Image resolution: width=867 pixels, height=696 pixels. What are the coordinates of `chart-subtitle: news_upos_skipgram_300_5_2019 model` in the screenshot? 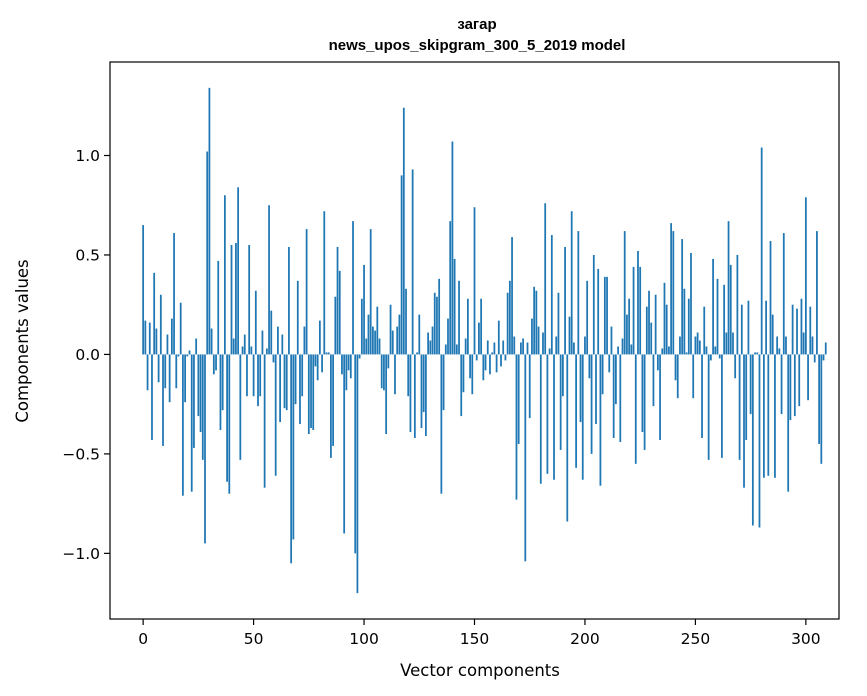 It's located at (477, 45).